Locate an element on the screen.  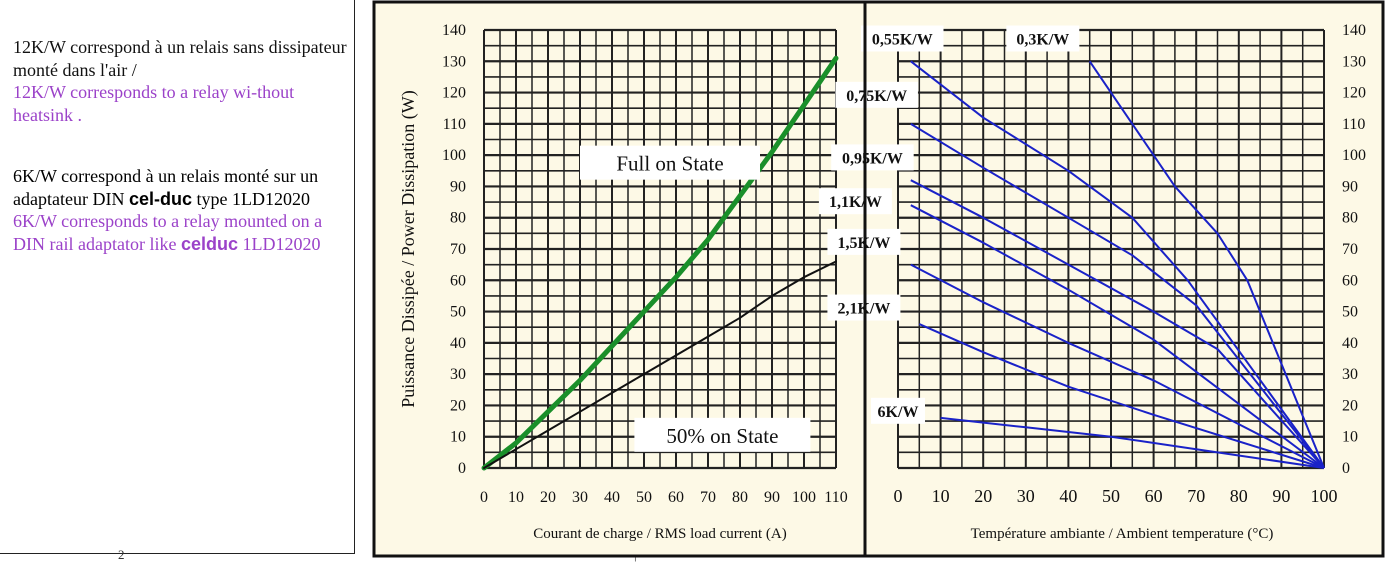
y-tick-label: 60 is located at coordinates (458, 280).